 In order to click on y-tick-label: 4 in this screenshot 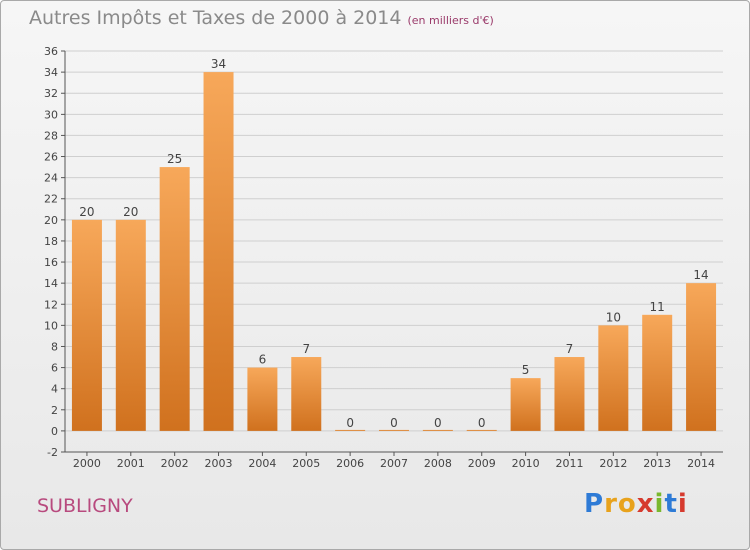, I will do `click(54, 389)`.